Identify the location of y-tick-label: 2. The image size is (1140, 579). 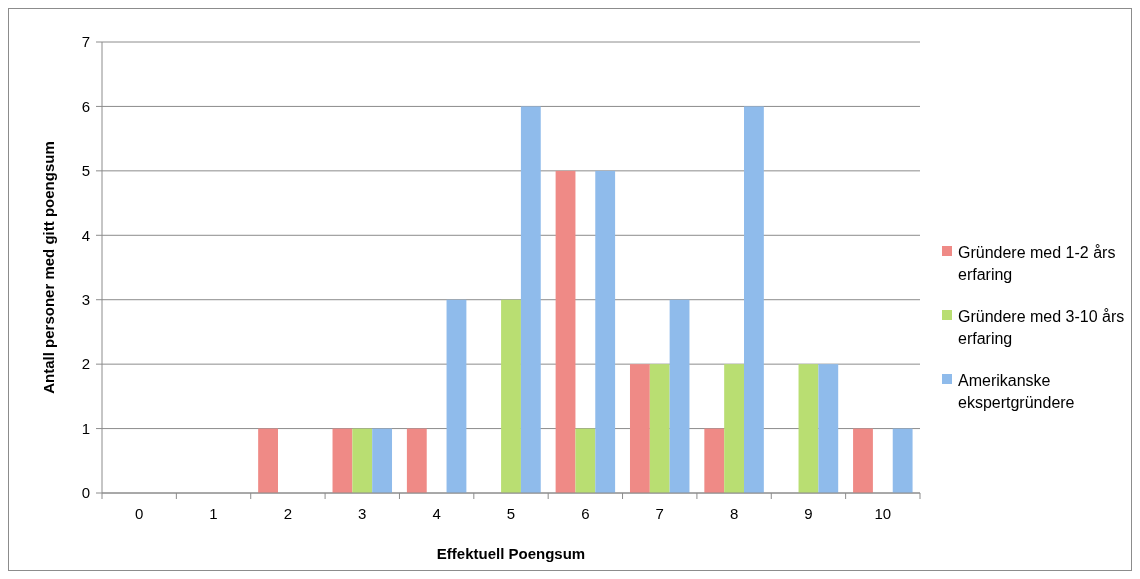
(85, 364).